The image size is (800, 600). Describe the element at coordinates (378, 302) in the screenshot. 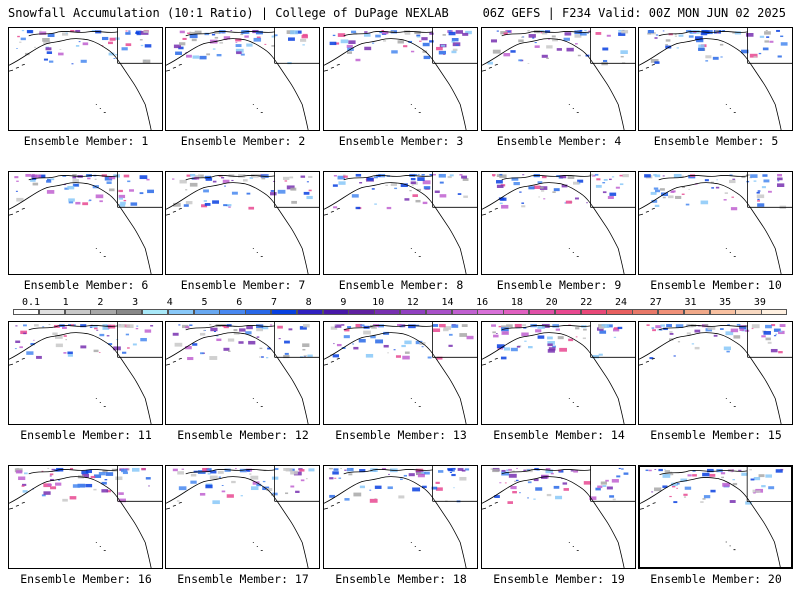

I see `colorbar-tick-label: 10` at that location.